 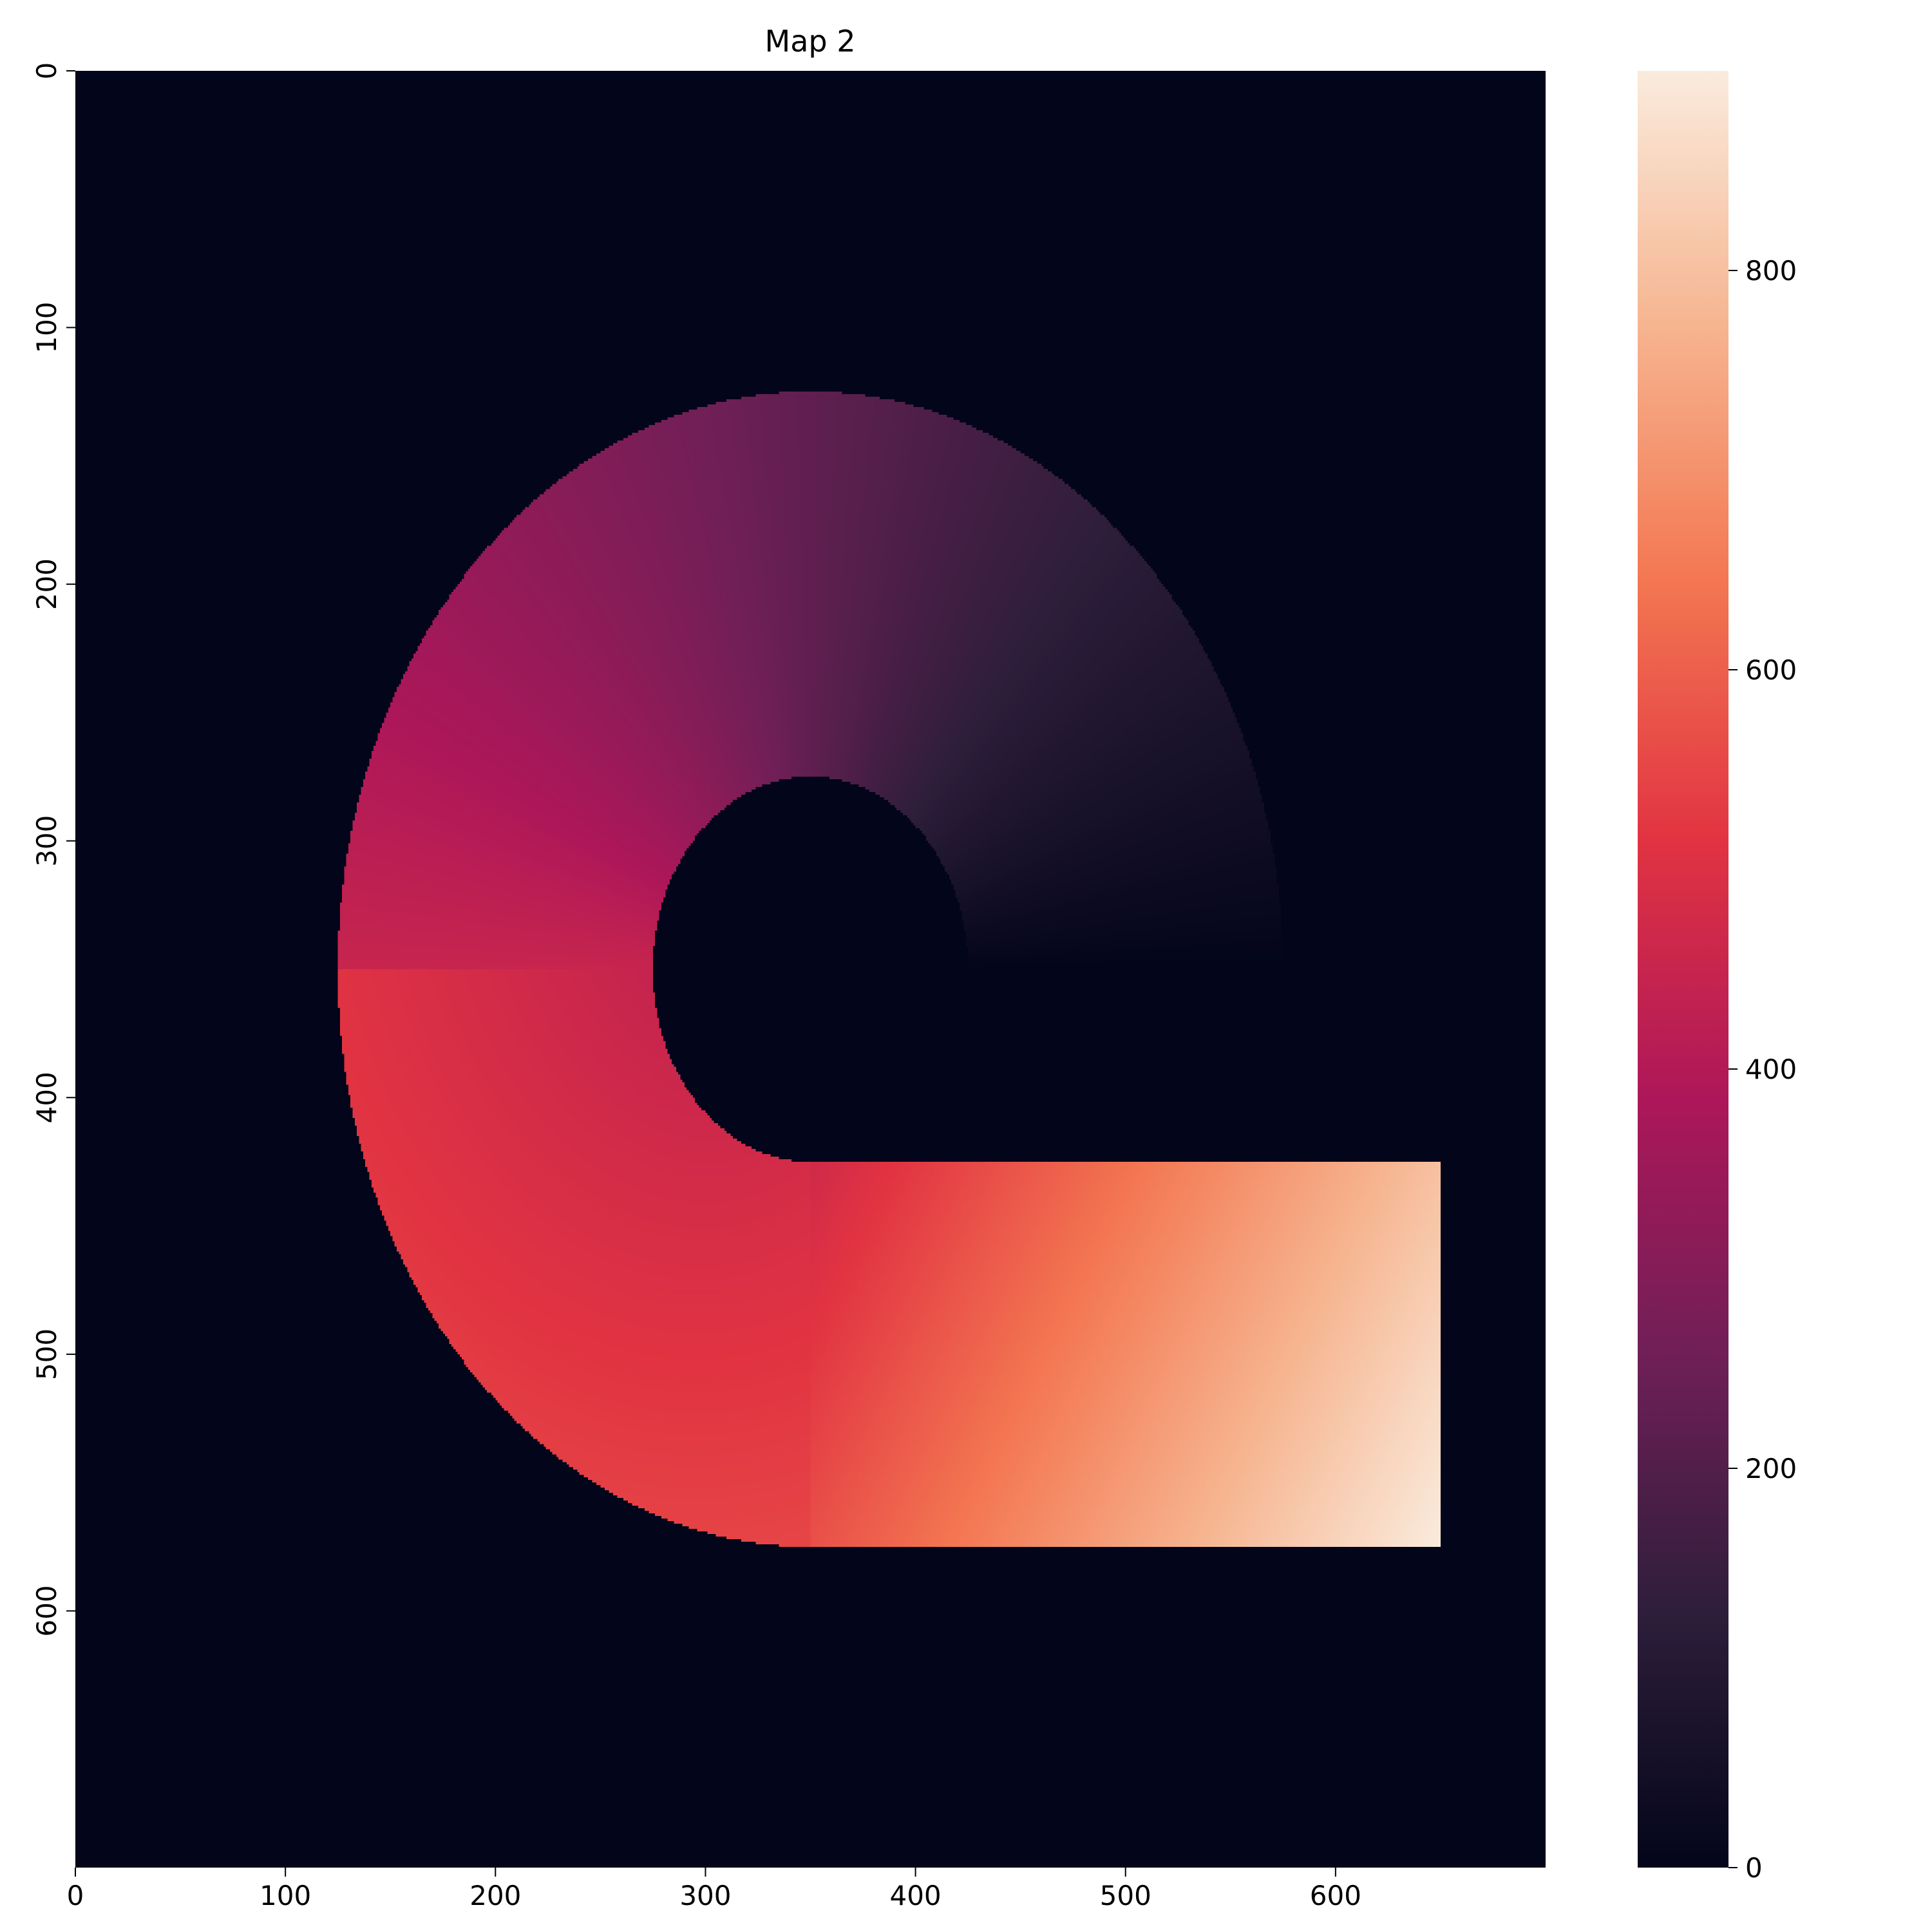 What do you see at coordinates (915, 1896) in the screenshot?
I see `x-tick-label: 400` at bounding box center [915, 1896].